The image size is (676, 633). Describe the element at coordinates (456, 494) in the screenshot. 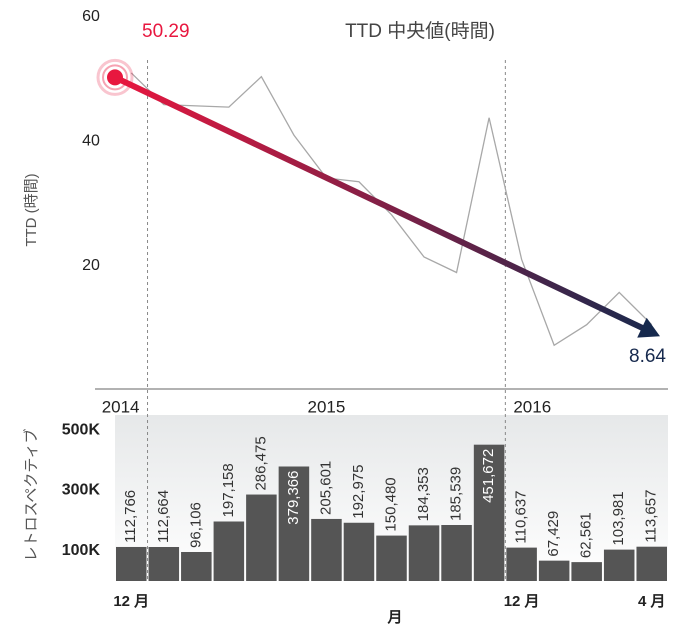

I see `bar-value-label: 185,539` at that location.